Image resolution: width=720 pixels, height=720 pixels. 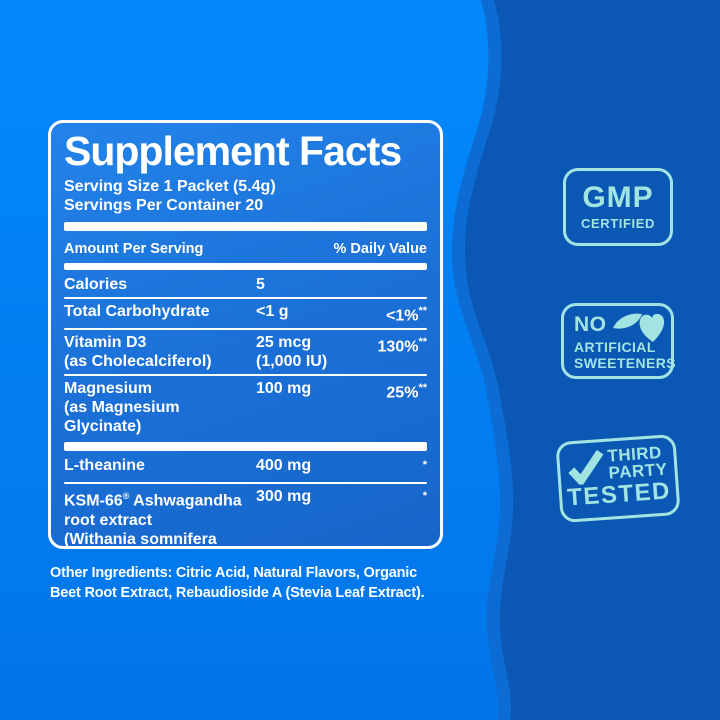 What do you see at coordinates (272, 311) in the screenshot?
I see `row-amount: <1 g` at bounding box center [272, 311].